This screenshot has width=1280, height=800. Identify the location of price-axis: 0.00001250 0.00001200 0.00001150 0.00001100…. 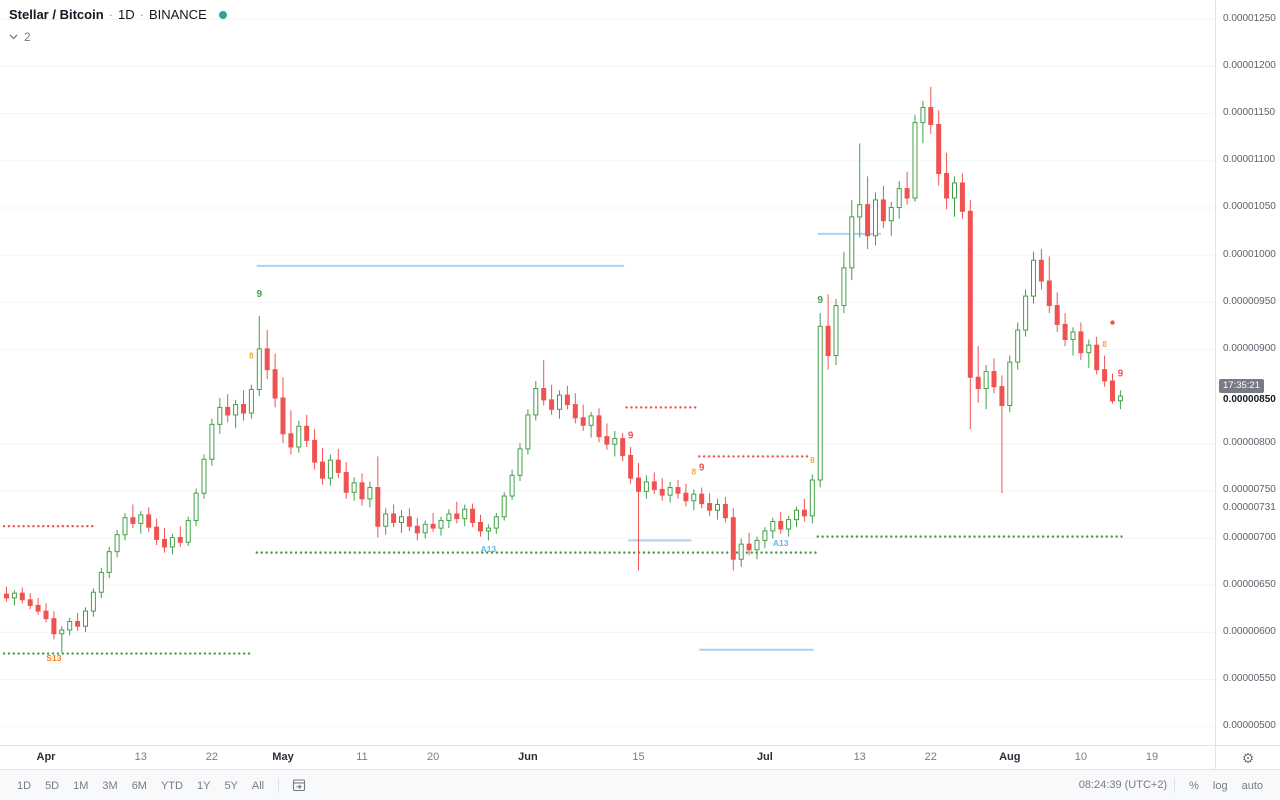
(1247, 372).